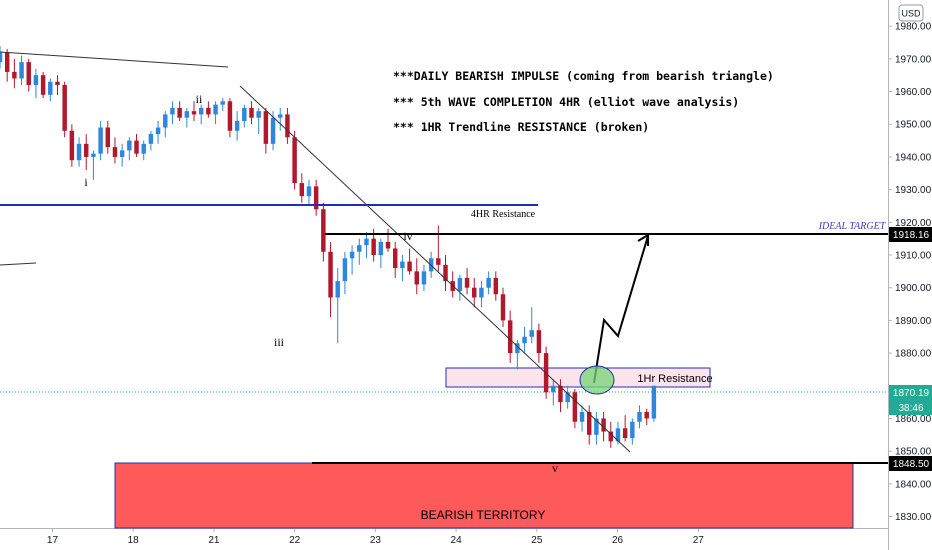 The height and width of the screenshot is (550, 932). Describe the element at coordinates (910, 392) in the screenshot. I see `current-price-badge` at that location.